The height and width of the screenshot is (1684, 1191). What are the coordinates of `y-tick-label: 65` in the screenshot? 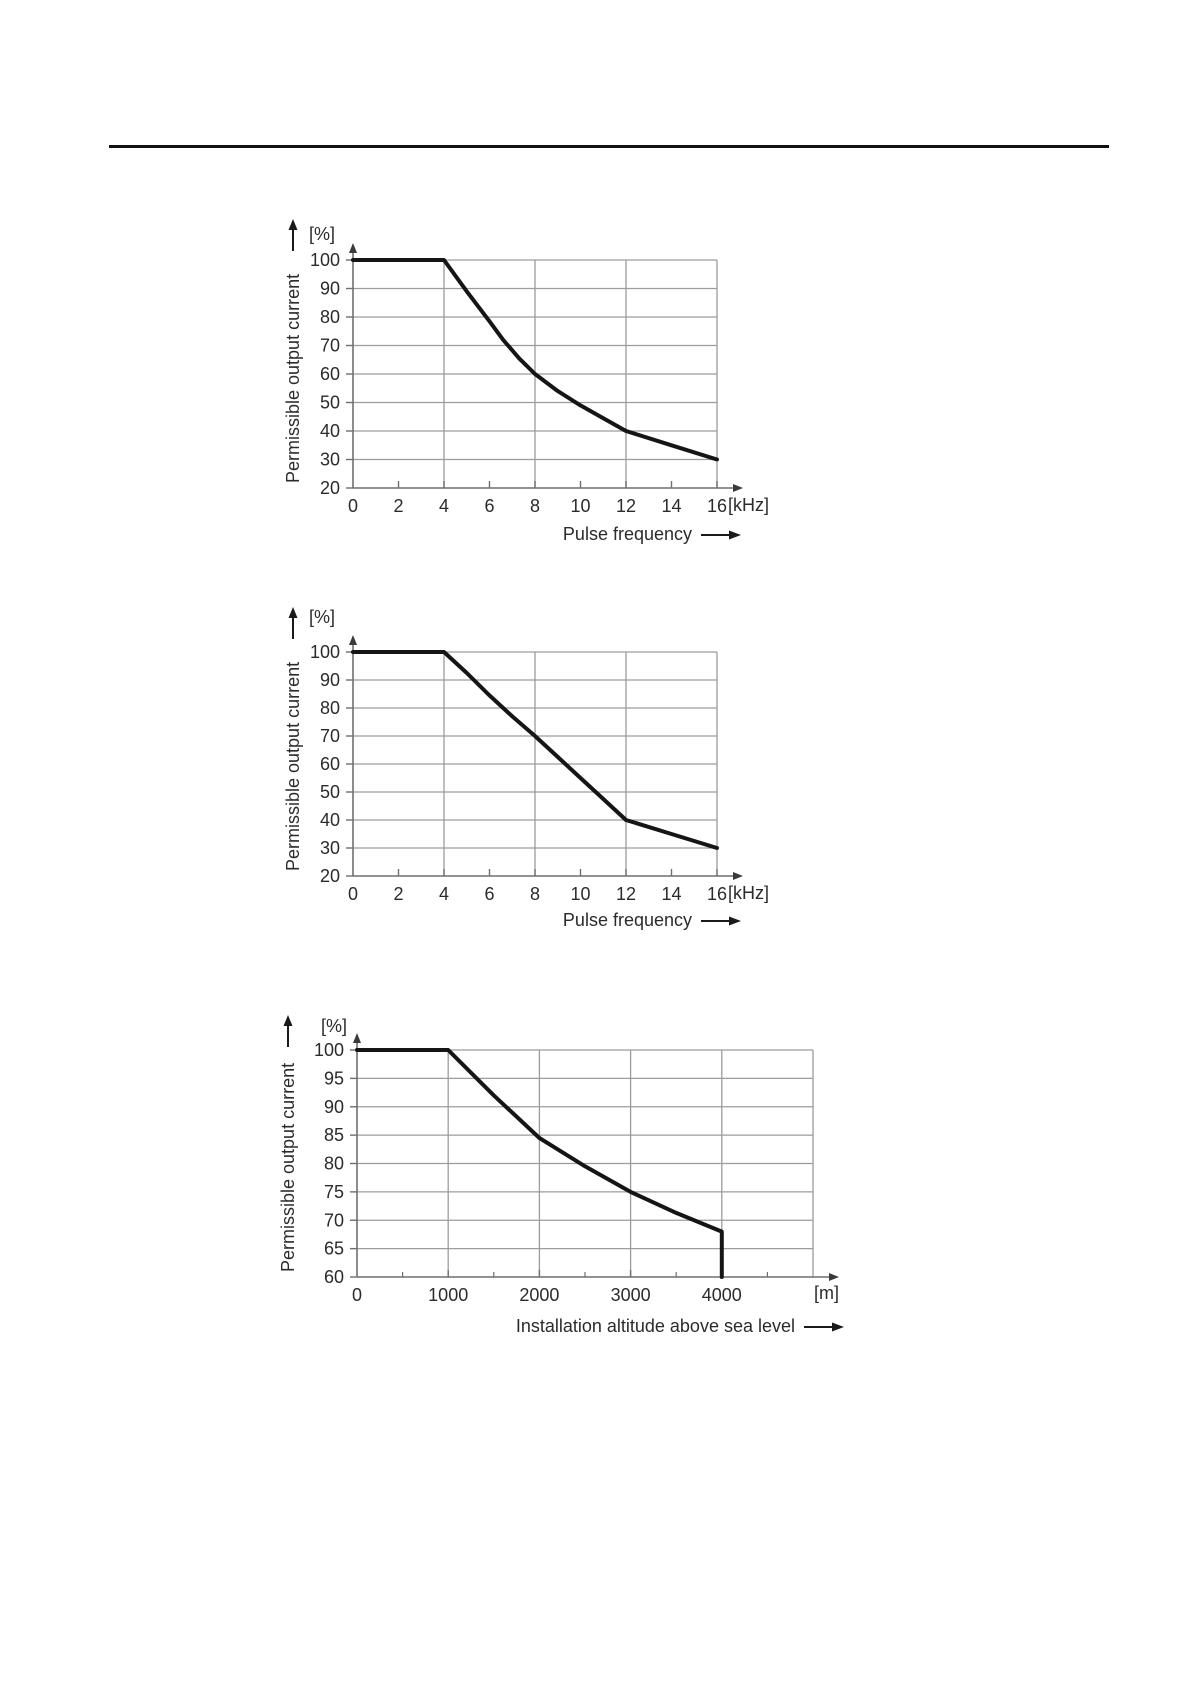 It's located at (334, 1249).